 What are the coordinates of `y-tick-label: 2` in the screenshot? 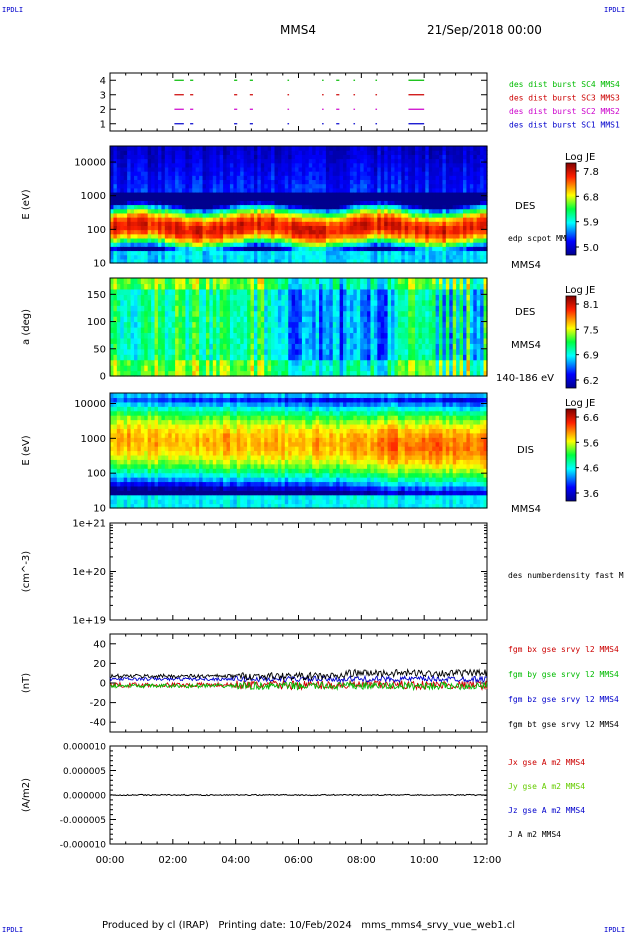 It's located at (103, 110).